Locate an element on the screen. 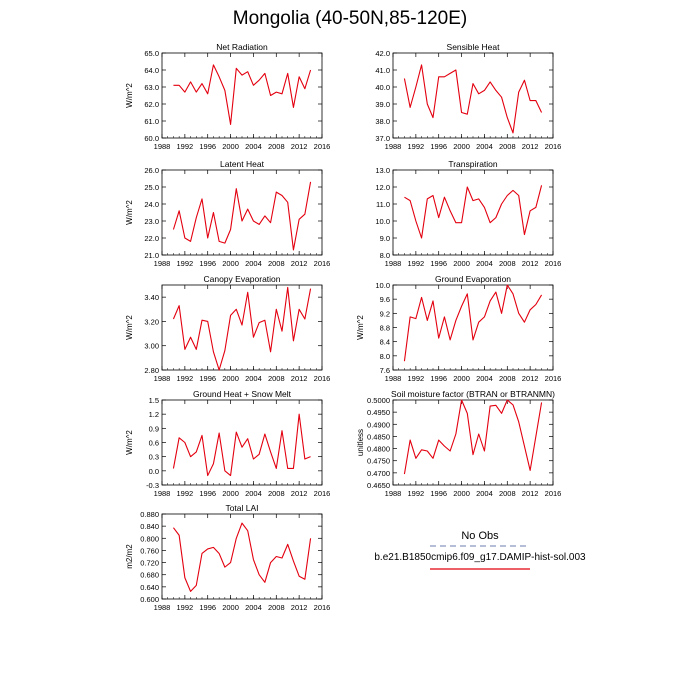  y-tick-label: 13.0 is located at coordinates (382, 170).